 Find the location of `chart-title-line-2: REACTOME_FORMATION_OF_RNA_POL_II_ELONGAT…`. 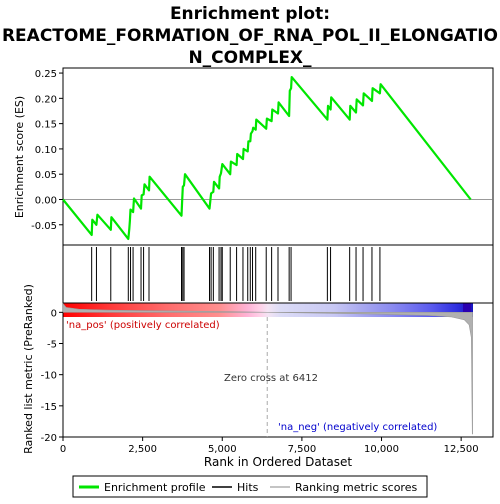

chart-title-line-2: REACTOME_FORMATION_OF_RNA_POL_II_ELONGAT… is located at coordinates (250, 36).